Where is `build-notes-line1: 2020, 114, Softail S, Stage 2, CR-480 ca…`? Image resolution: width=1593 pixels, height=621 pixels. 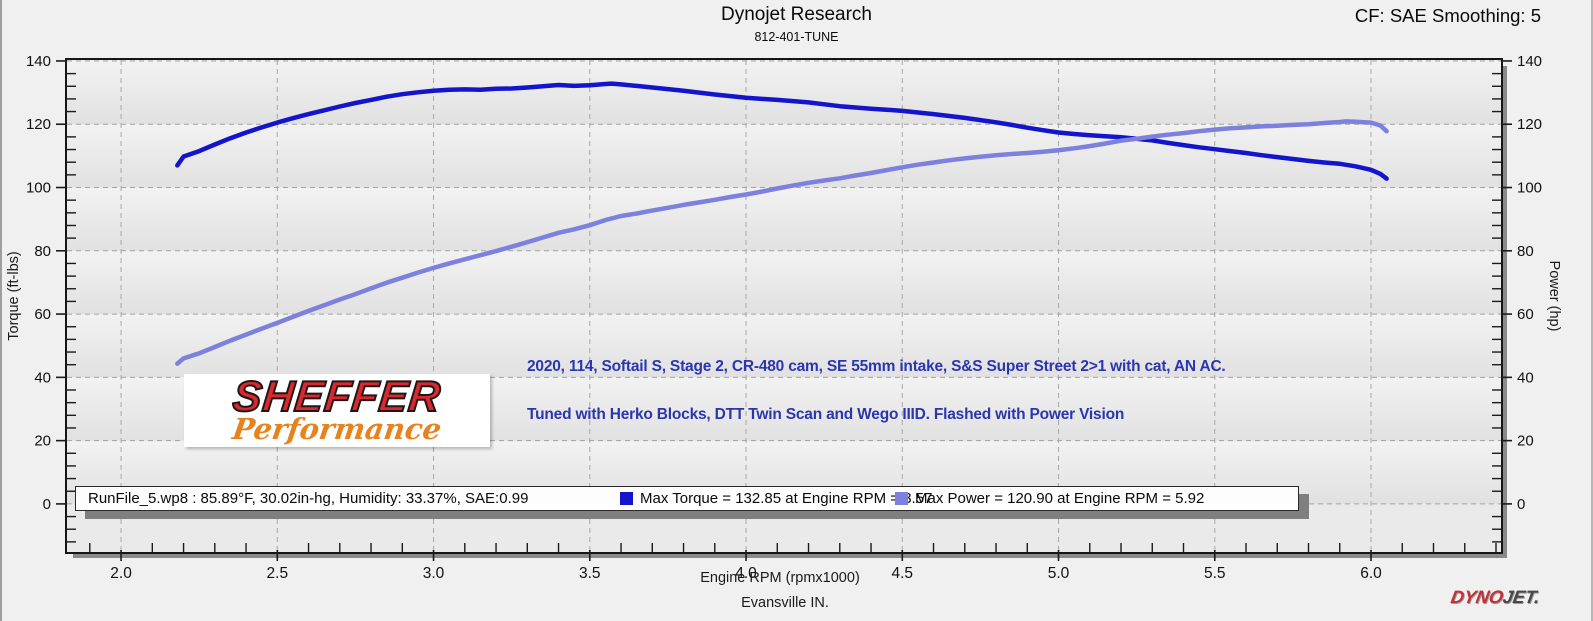 build-notes-line1: 2020, 114, Softail S, Stage 2, CR-480 ca… is located at coordinates (876, 366).